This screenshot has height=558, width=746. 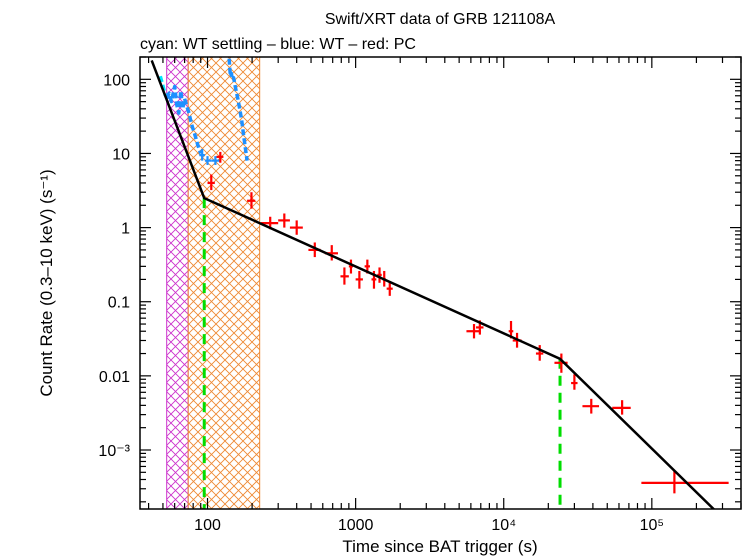 What do you see at coordinates (46, 282) in the screenshot?
I see `y-axis-title: Count Rate (0.3–10 keV) (s⁻¹)` at bounding box center [46, 282].